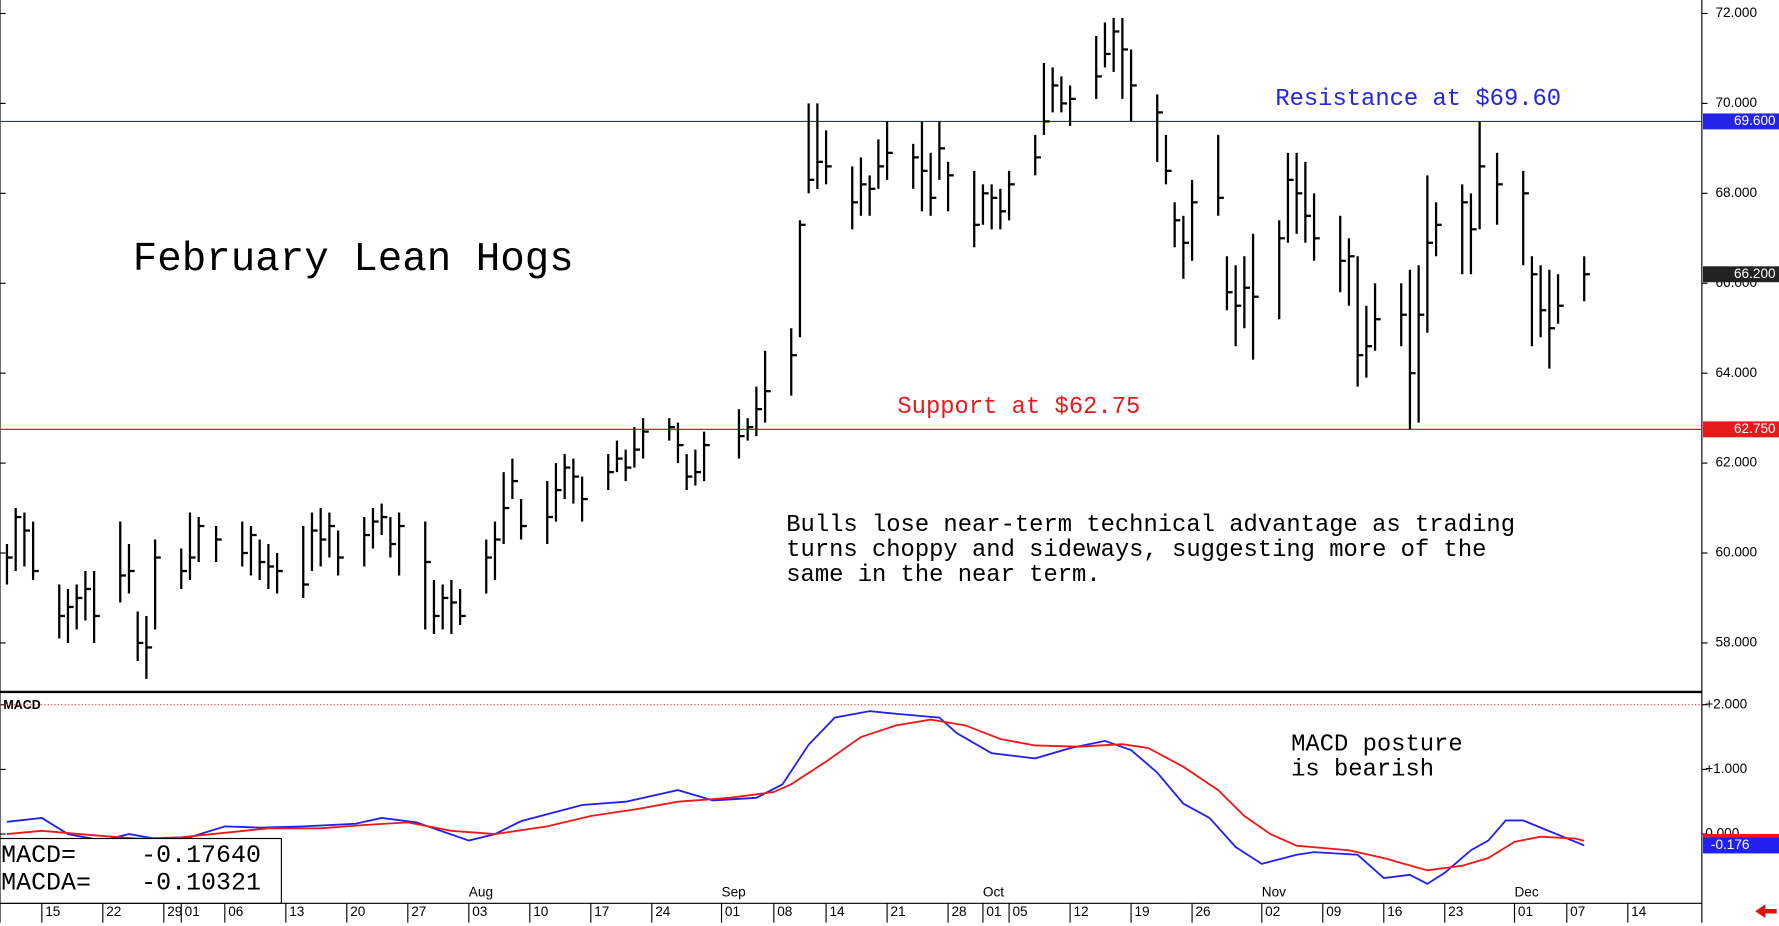 The width and height of the screenshot is (1779, 926). What do you see at coordinates (1730, 844) in the screenshot?
I see `macd-tag-label: -0.176` at bounding box center [1730, 844].